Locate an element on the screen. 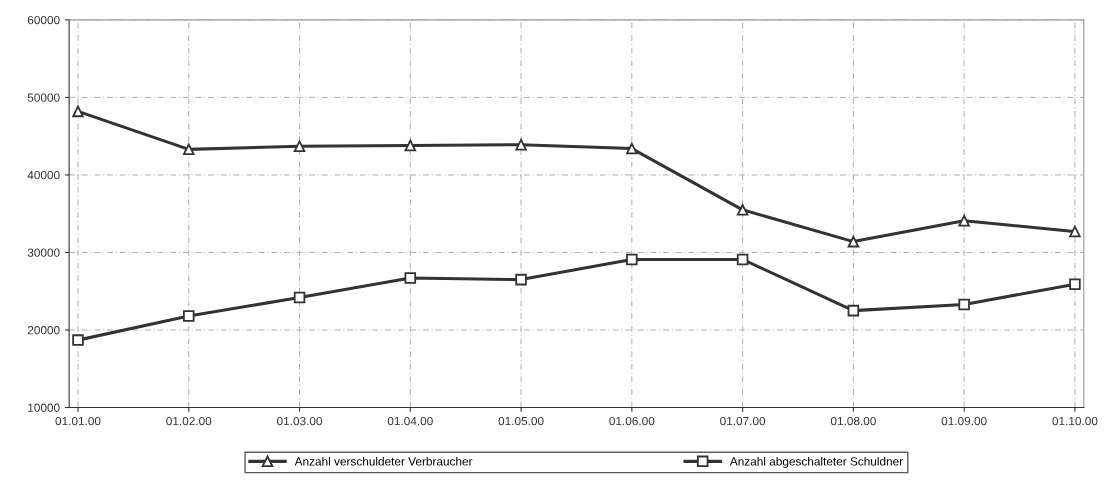 The width and height of the screenshot is (1115, 497). x-tick-label: 01.06.00 is located at coordinates (632, 421).